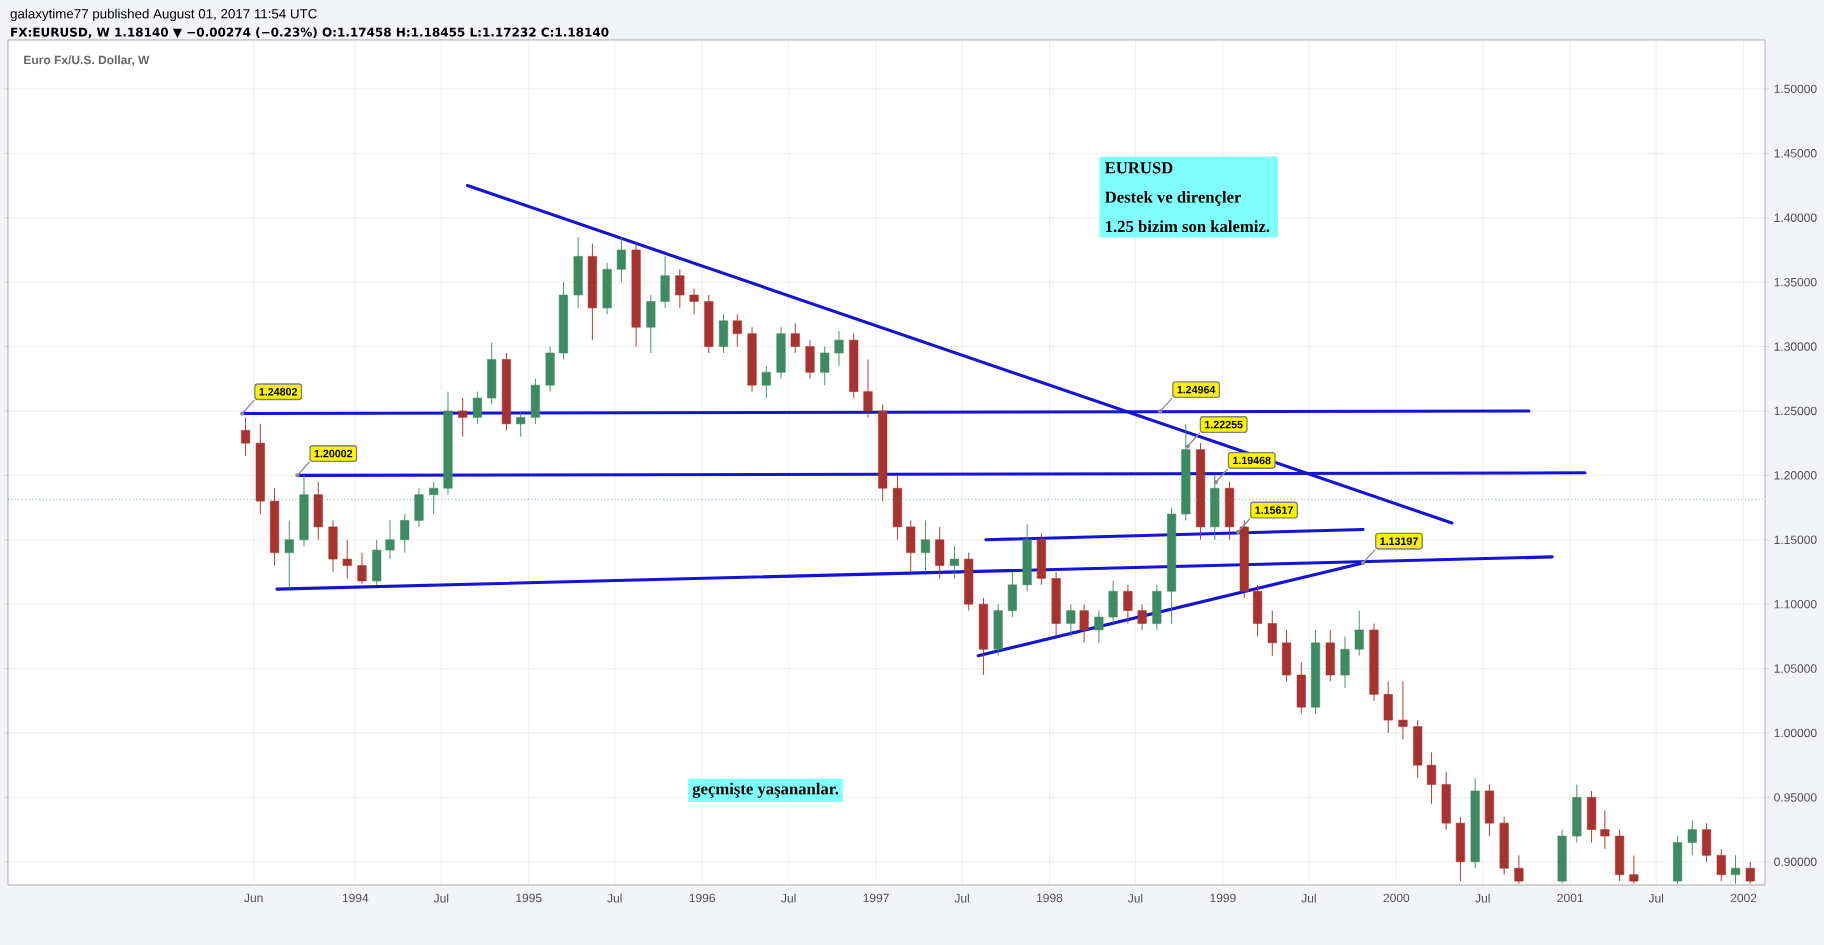  Describe the element at coordinates (1795, 217) in the screenshot. I see `y-tick-label: 1.40000` at that location.